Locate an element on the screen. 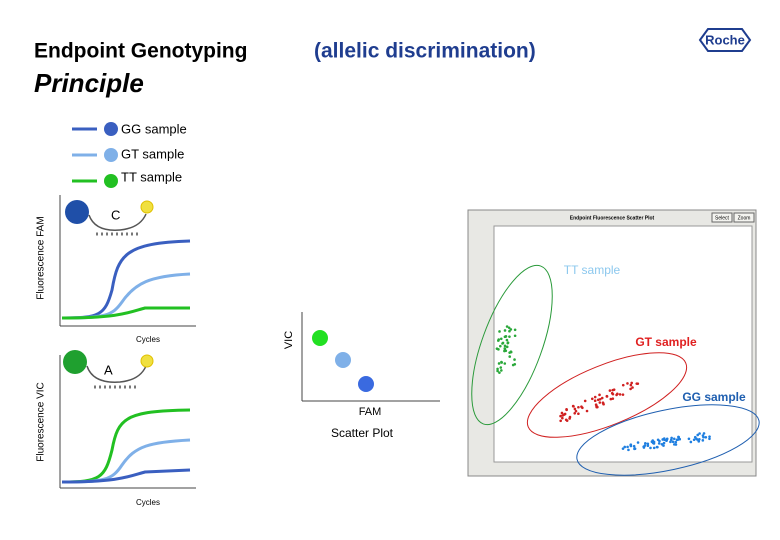 Image resolution: width=780 pixels, height=540 pixels. title-highlight: (allelic discrimination) is located at coordinates (425, 51).